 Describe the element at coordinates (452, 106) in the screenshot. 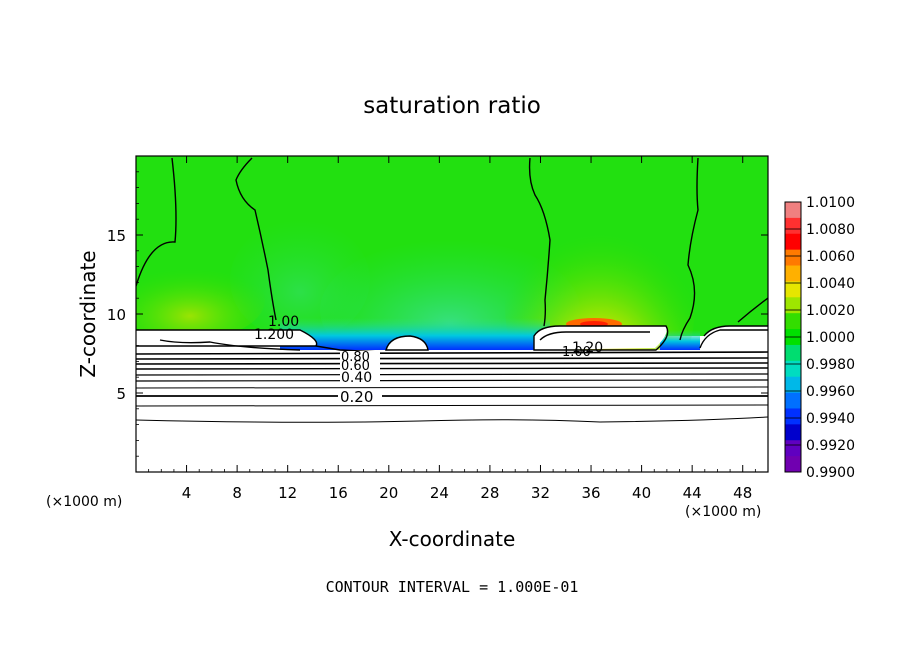

I see `chart-title: saturation ratio` at that location.